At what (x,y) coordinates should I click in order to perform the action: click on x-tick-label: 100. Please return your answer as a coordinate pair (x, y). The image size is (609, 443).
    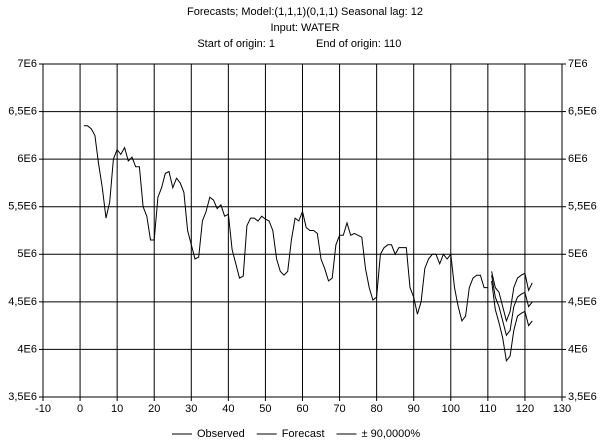
    Looking at the image, I should click on (451, 409).